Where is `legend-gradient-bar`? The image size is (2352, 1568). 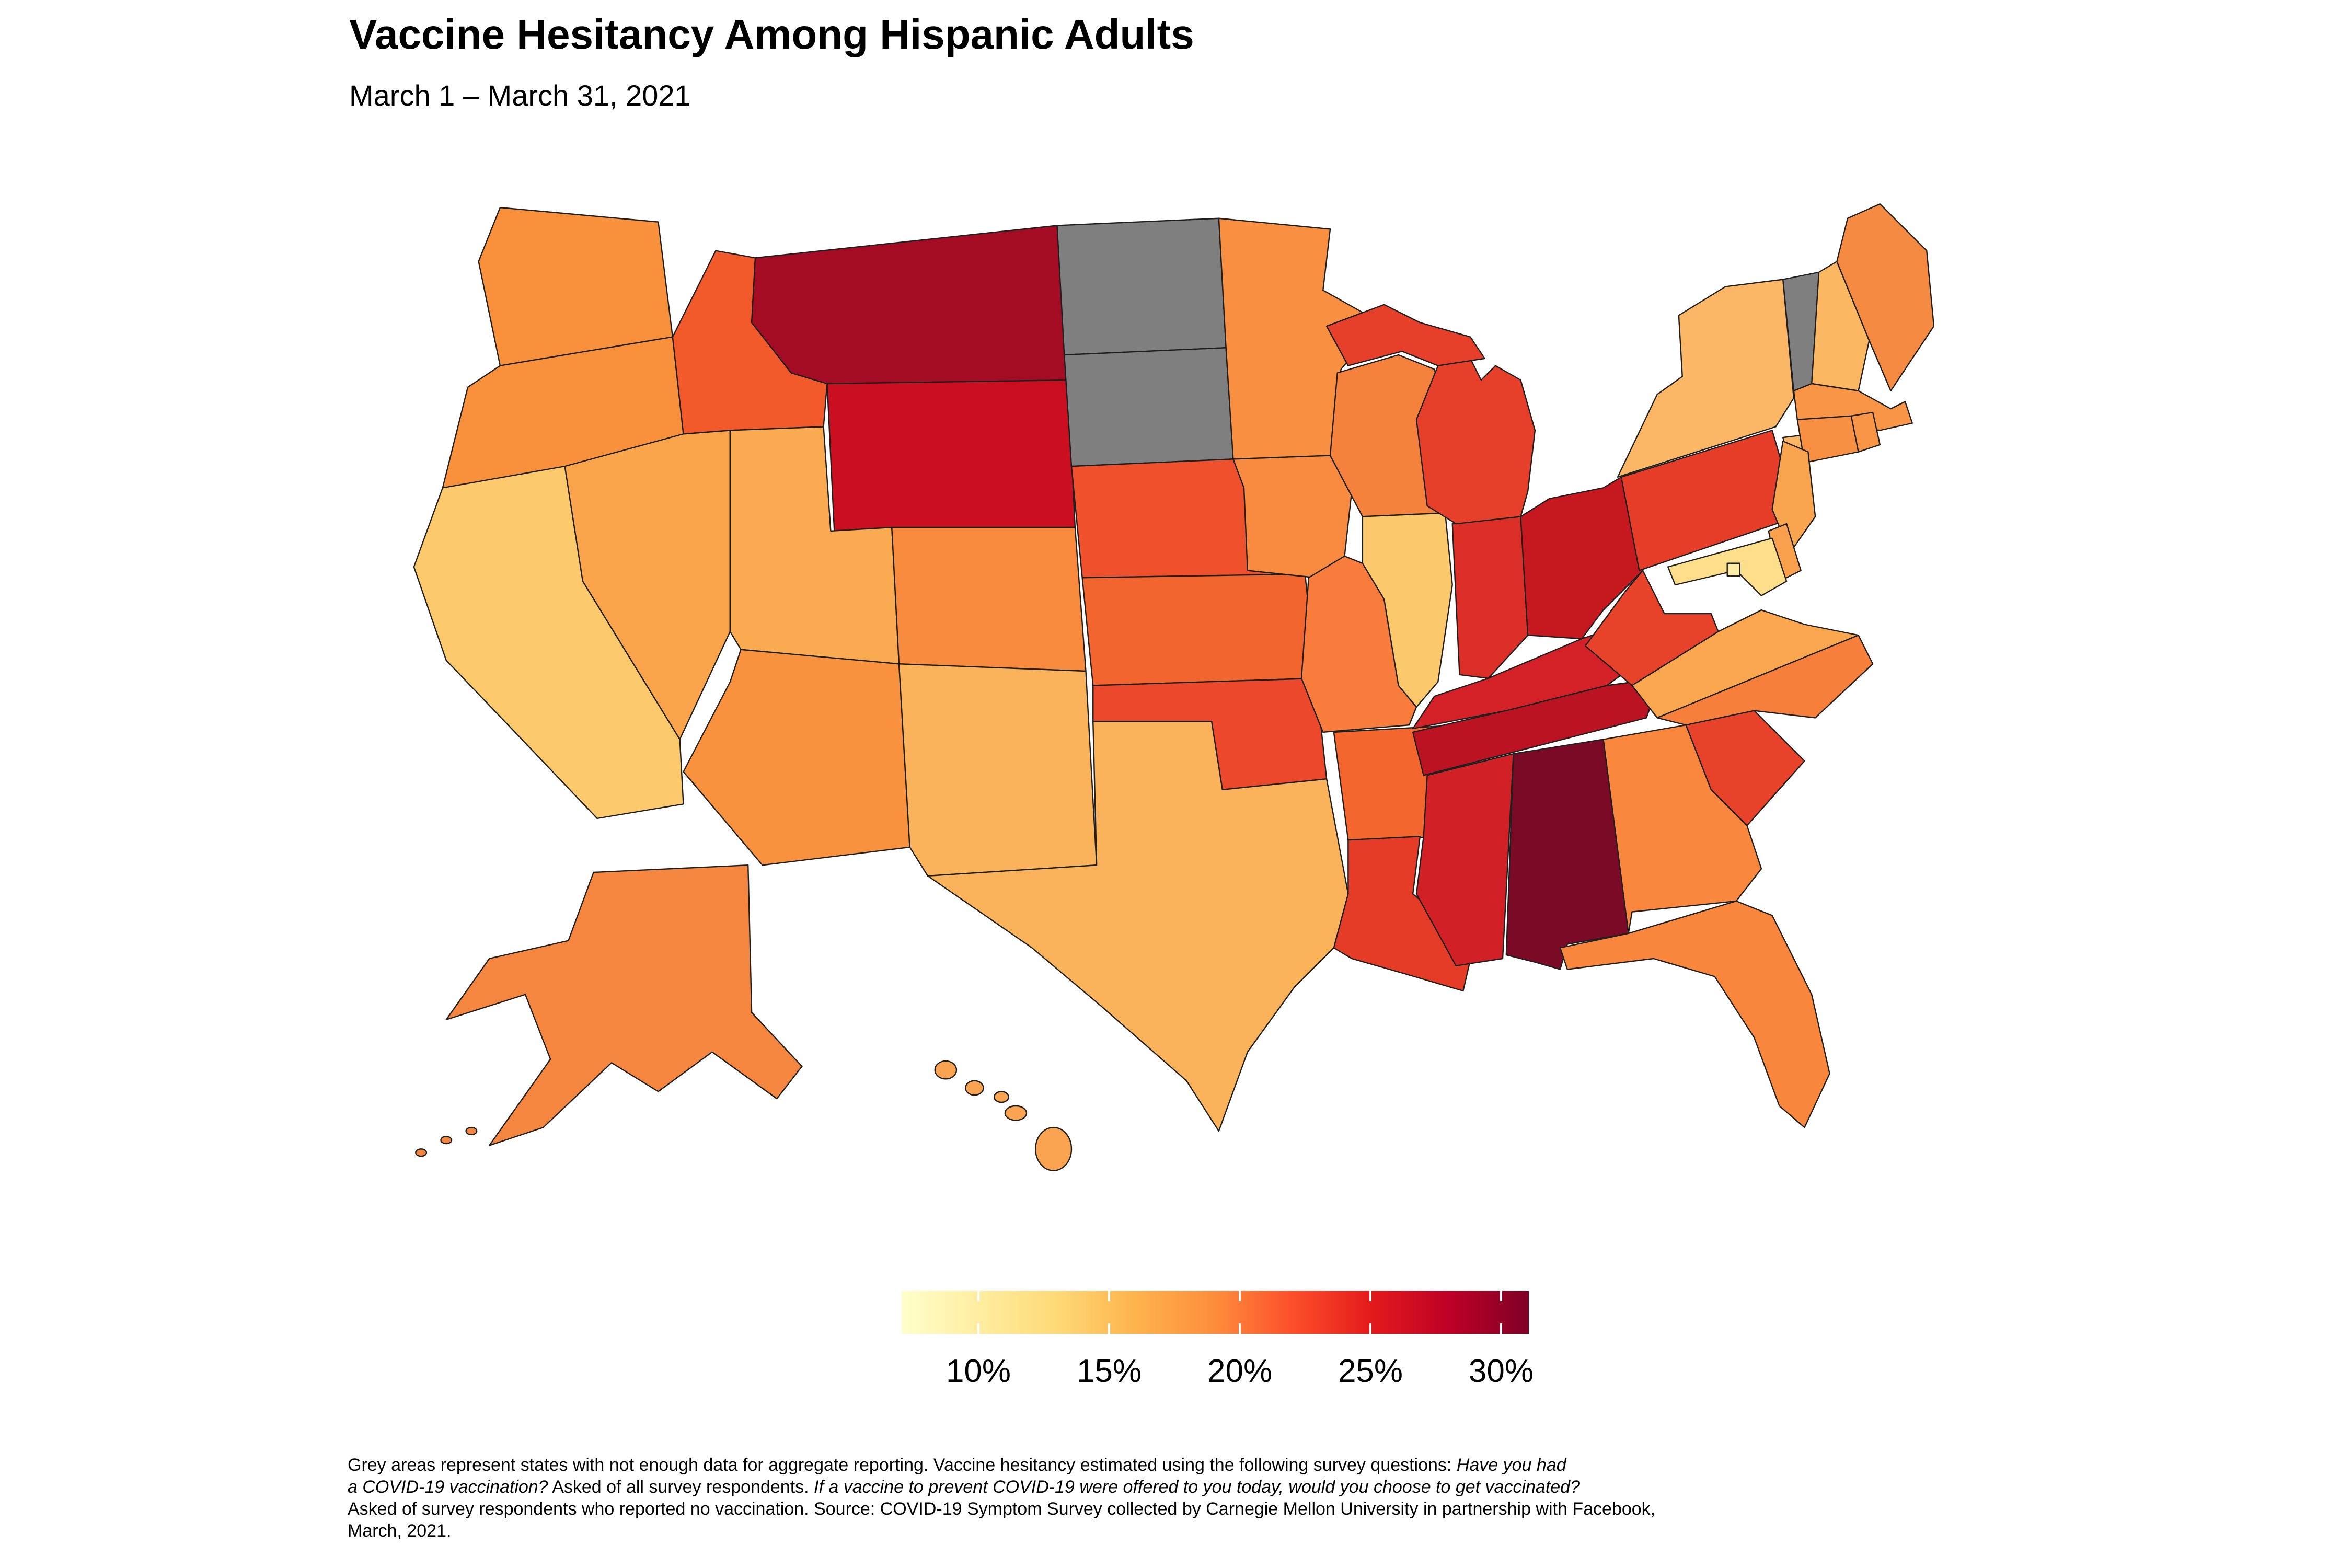
legend-gradient-bar is located at coordinates (1215, 1312).